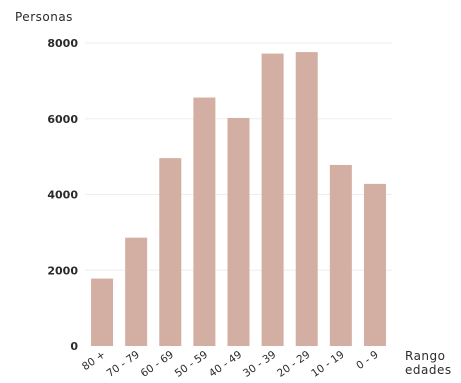 This screenshot has height=383, width=461. I want to click on y-axis-ticks: 0 2000 4000 6000 8000, so click(62, 195).